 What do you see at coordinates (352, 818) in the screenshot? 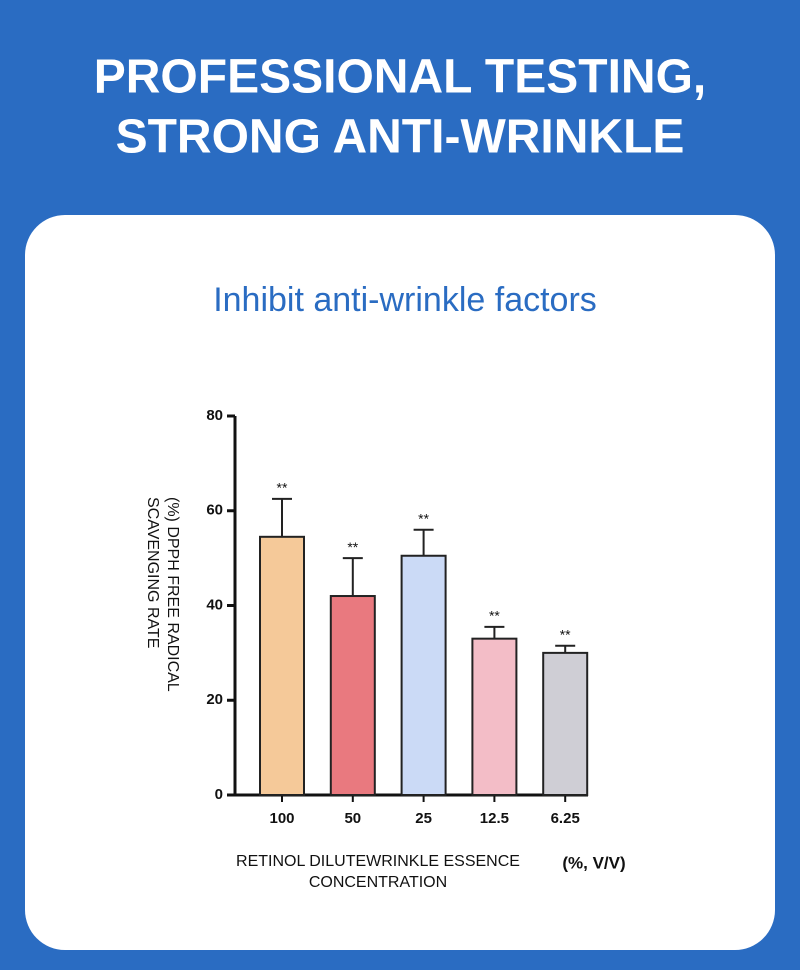
I see `x-tick-label: 50` at bounding box center [352, 818].